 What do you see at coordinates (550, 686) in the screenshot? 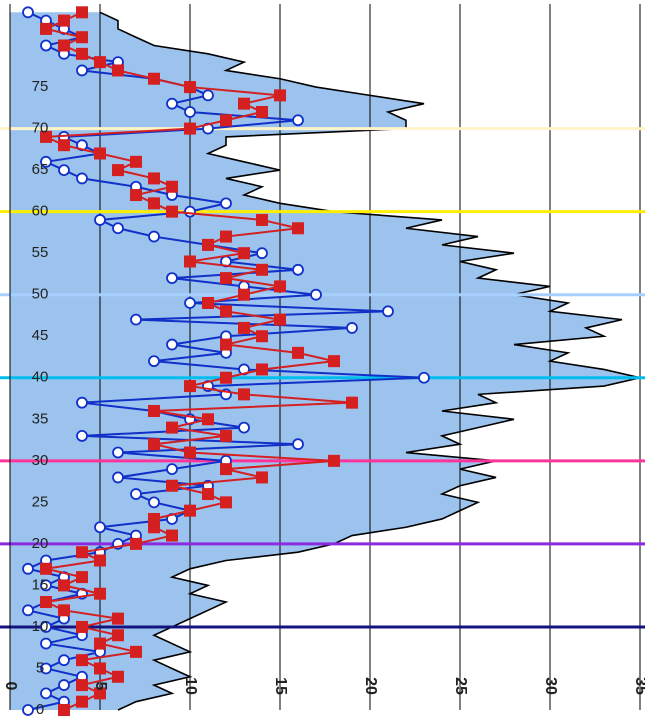
I see `x-tick-label: 30` at bounding box center [550, 686].